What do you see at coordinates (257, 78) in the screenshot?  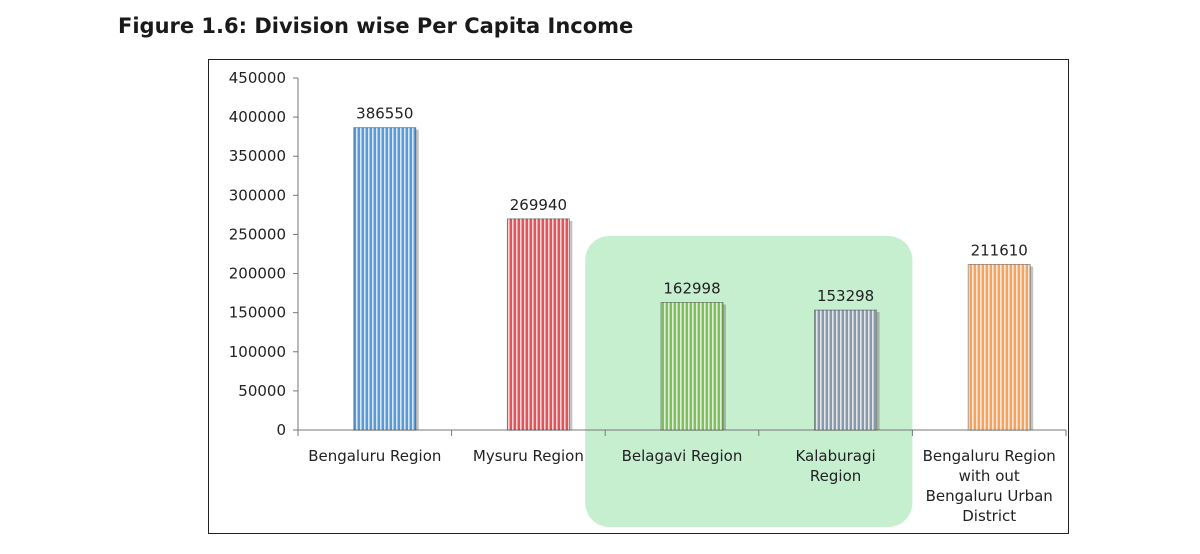 I see `y-tick-label: 450000` at bounding box center [257, 78].